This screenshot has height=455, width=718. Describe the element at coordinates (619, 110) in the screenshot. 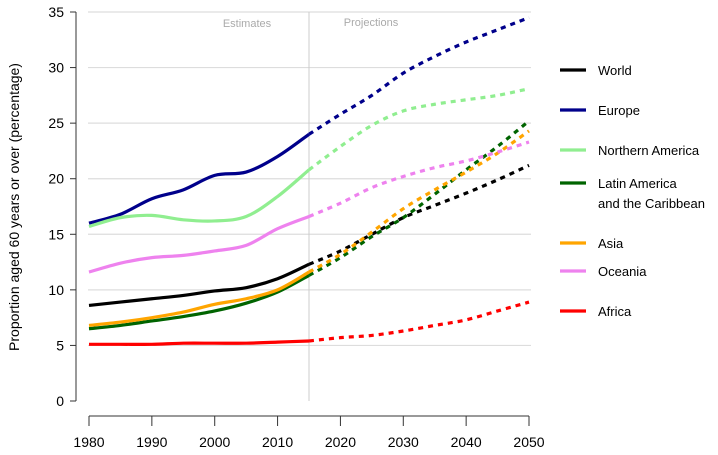

I see `legend-label-europe: Europe` at that location.